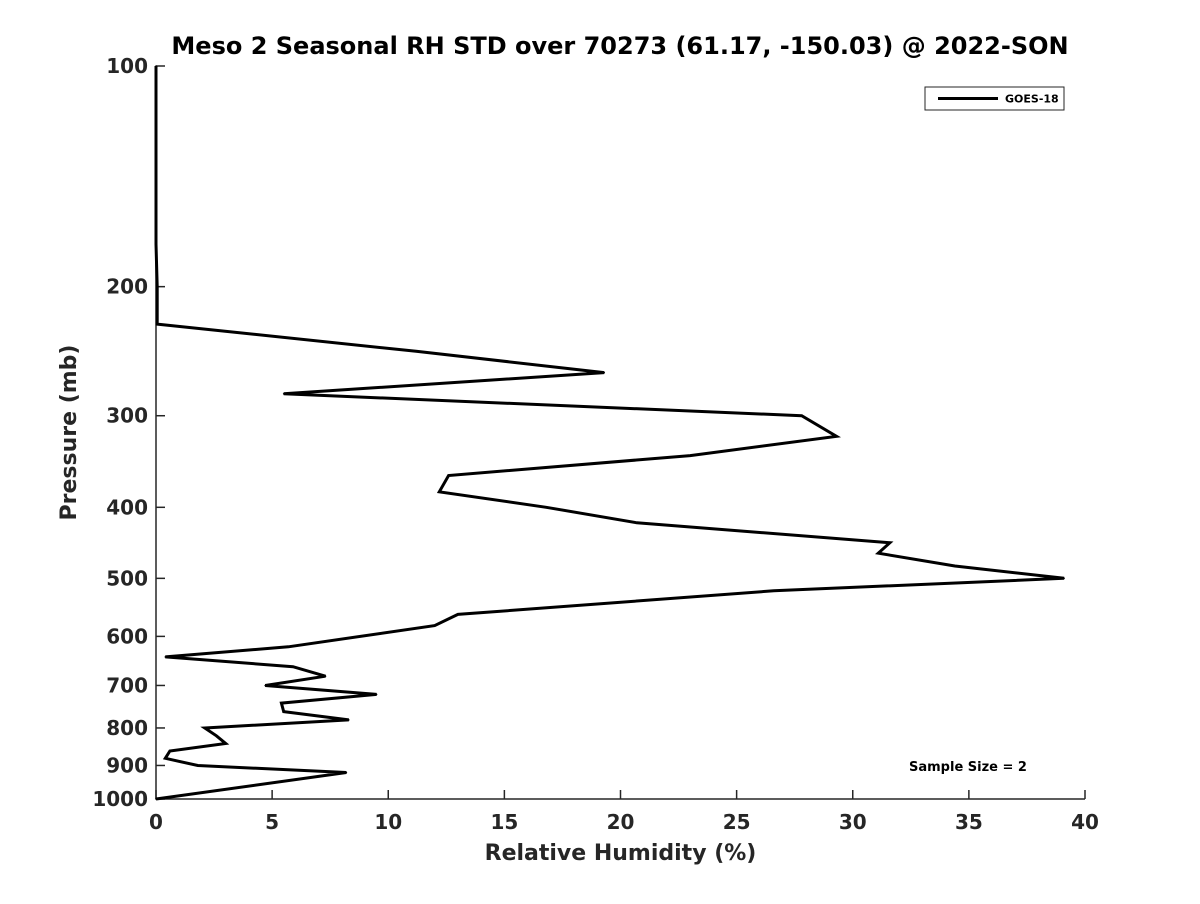  Describe the element at coordinates (69, 433) in the screenshot. I see `y-axis-label: Pressure (mb)` at that location.